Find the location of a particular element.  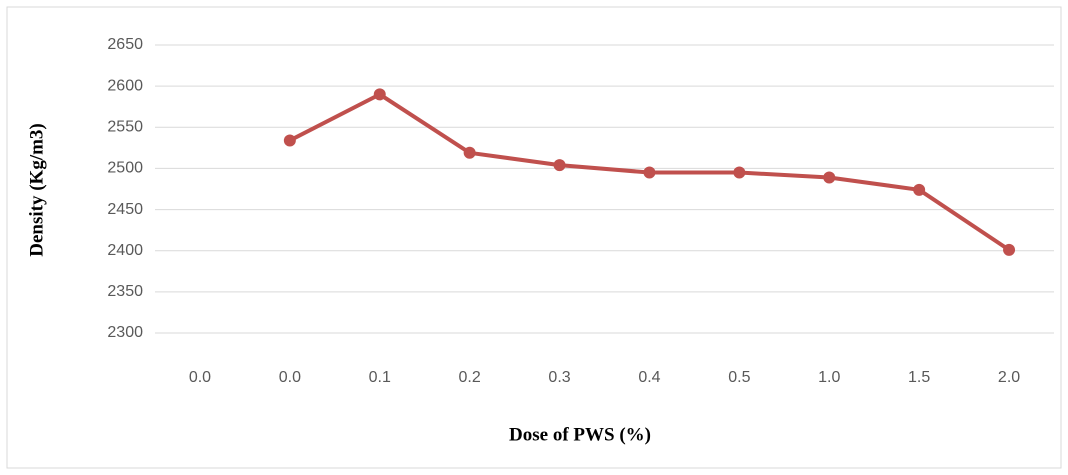

y-tick-label: 2650 is located at coordinates (125, 44).